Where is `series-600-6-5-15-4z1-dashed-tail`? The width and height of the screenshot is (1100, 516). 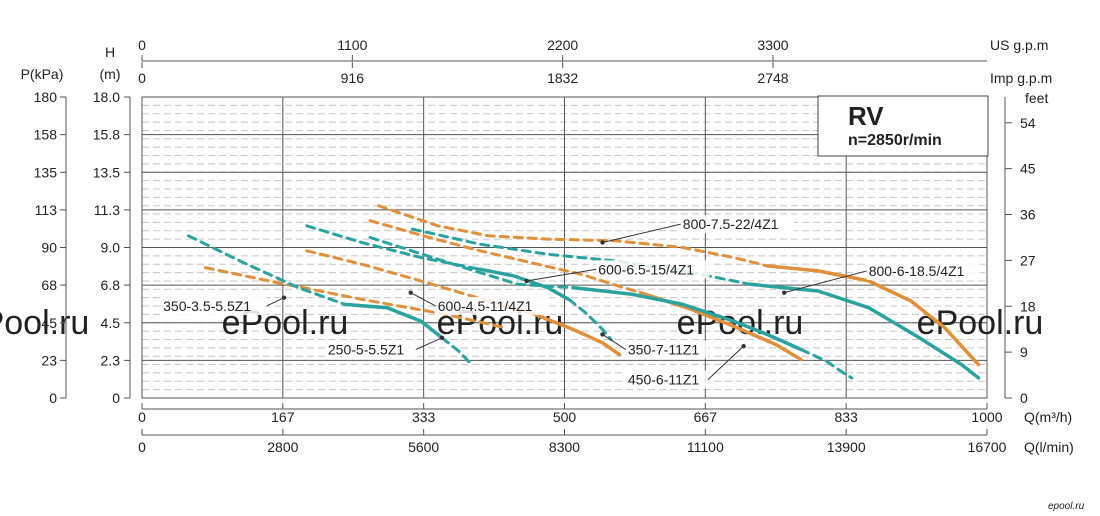
series-600-6-5-15-4z1-dashed-tail is located at coordinates (590, 319).